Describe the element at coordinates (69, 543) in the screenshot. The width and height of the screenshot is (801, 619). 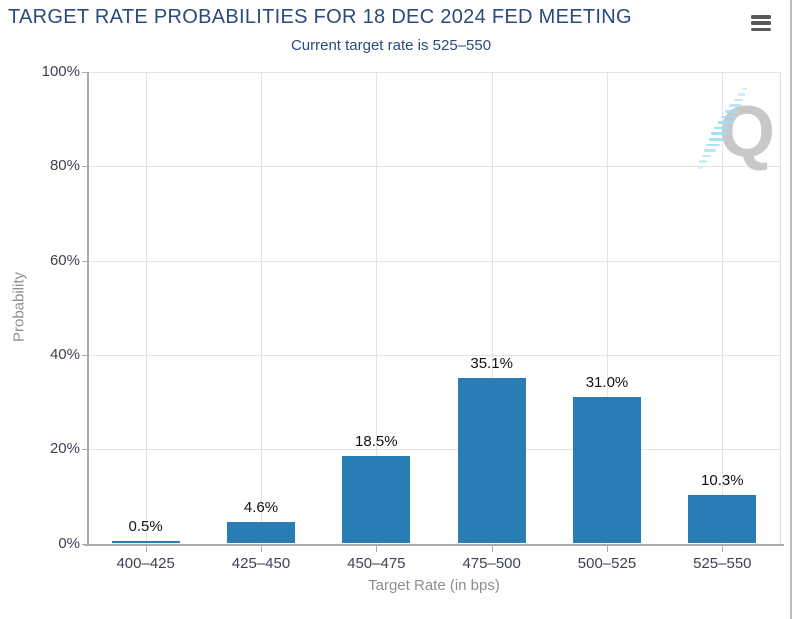
I see `y-tick-label: 0%` at that location.